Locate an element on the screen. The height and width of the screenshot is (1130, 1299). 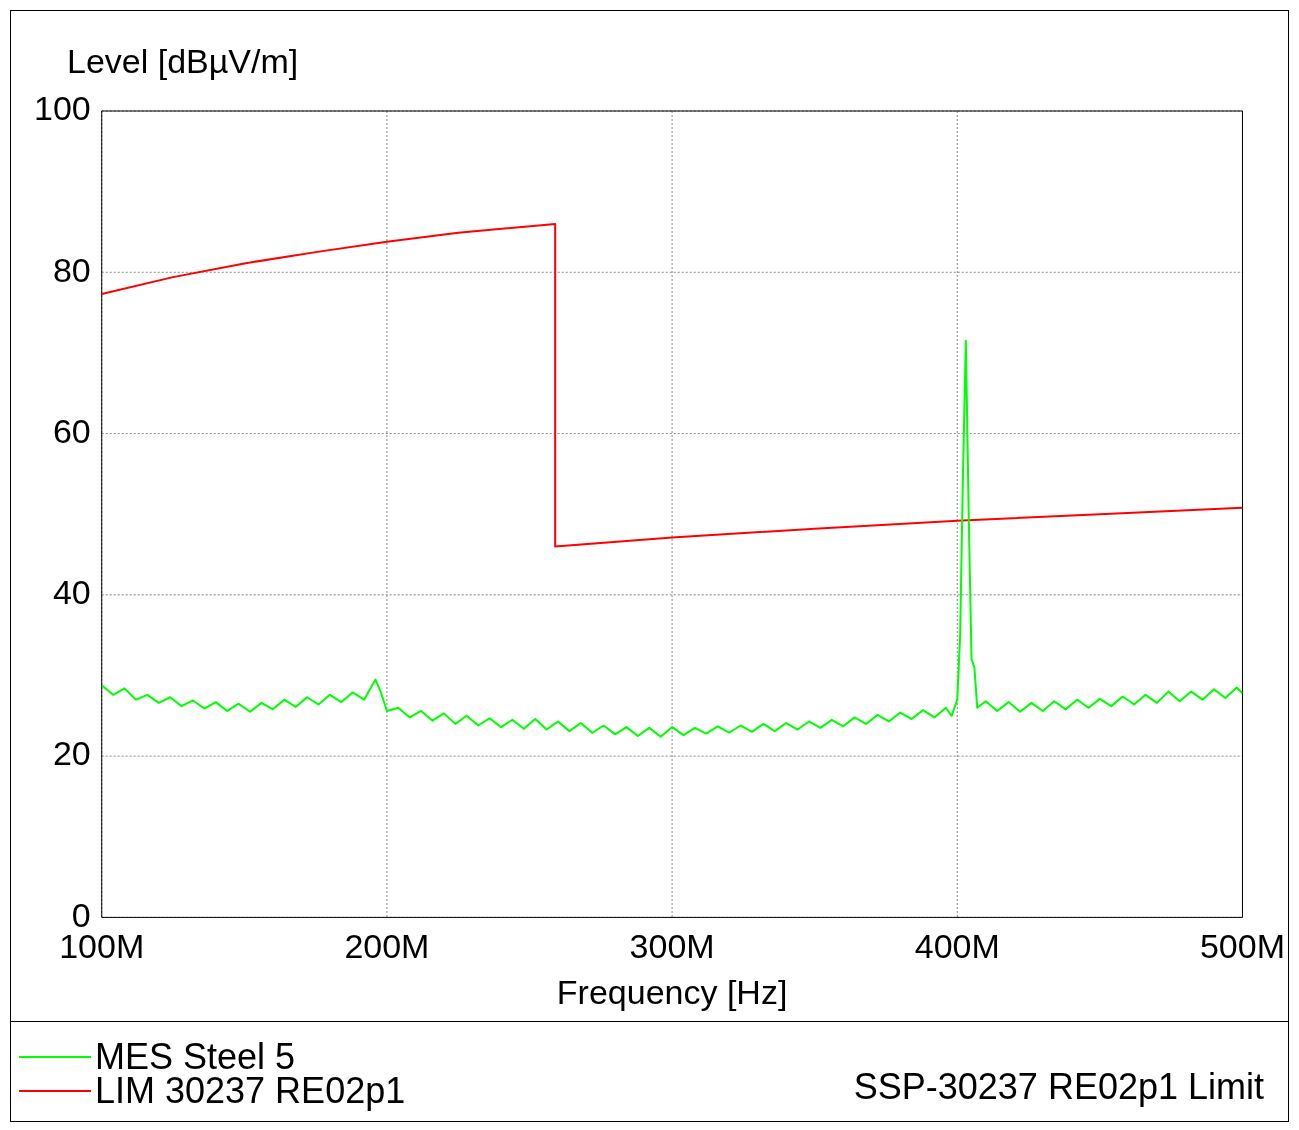
x-tick-label: 500M is located at coordinates (1242, 946).